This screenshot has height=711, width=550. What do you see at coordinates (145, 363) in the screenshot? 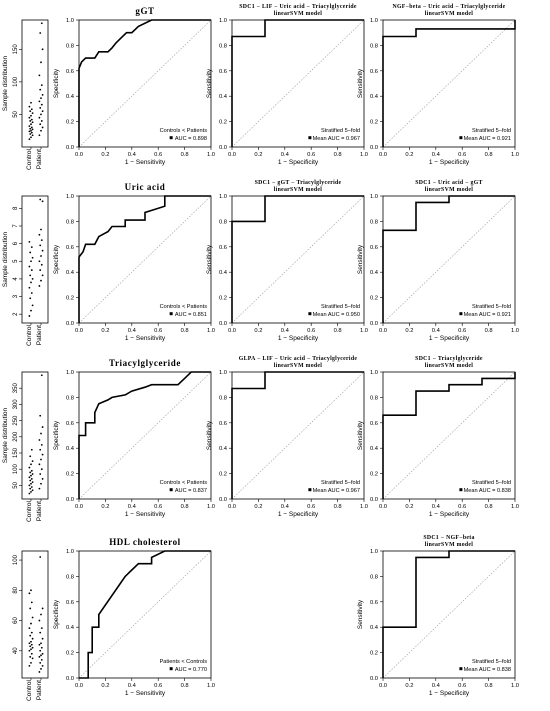
I see `panel-title: Triacylglyceride` at bounding box center [145, 363].